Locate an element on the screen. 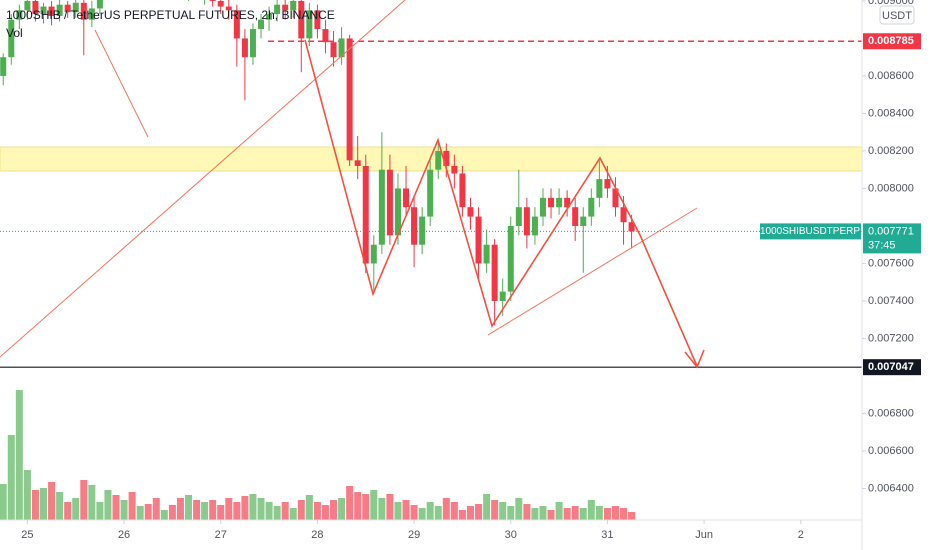 This screenshot has width=932, height=550. x-tick-label: Jun is located at coordinates (704, 535).